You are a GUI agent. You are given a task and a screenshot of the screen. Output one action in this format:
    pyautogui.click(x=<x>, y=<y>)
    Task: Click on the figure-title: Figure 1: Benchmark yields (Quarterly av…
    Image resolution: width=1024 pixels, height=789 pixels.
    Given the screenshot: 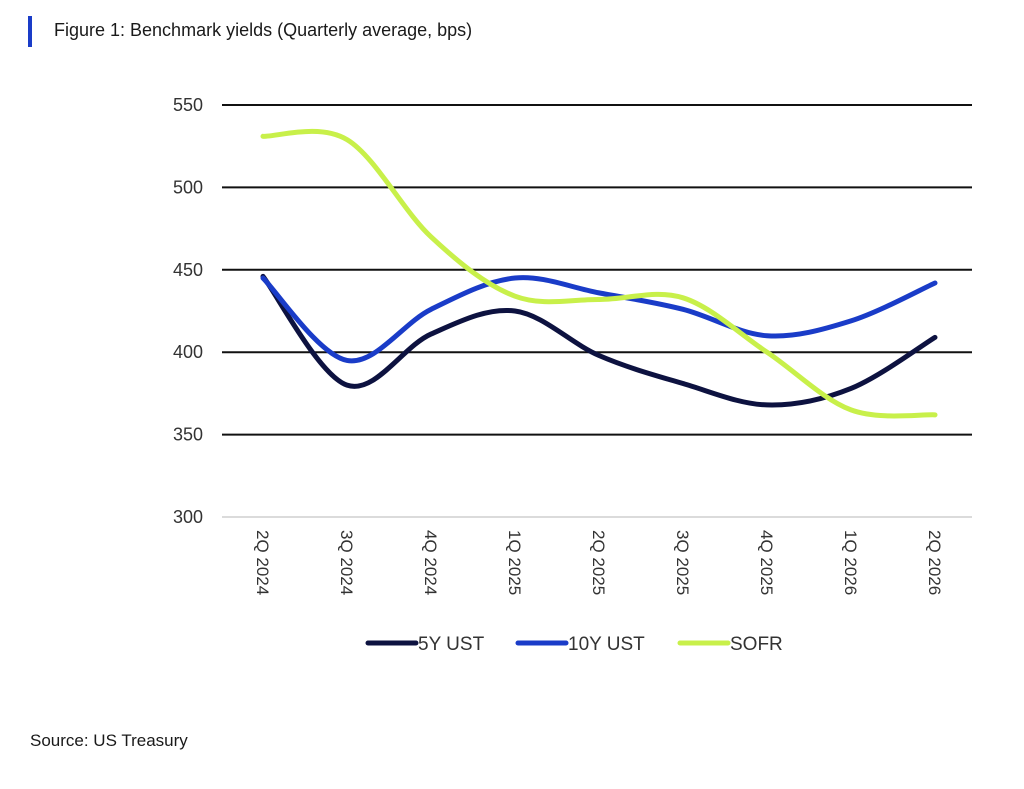 What is the action you would take?
    pyautogui.click(x=263, y=30)
    